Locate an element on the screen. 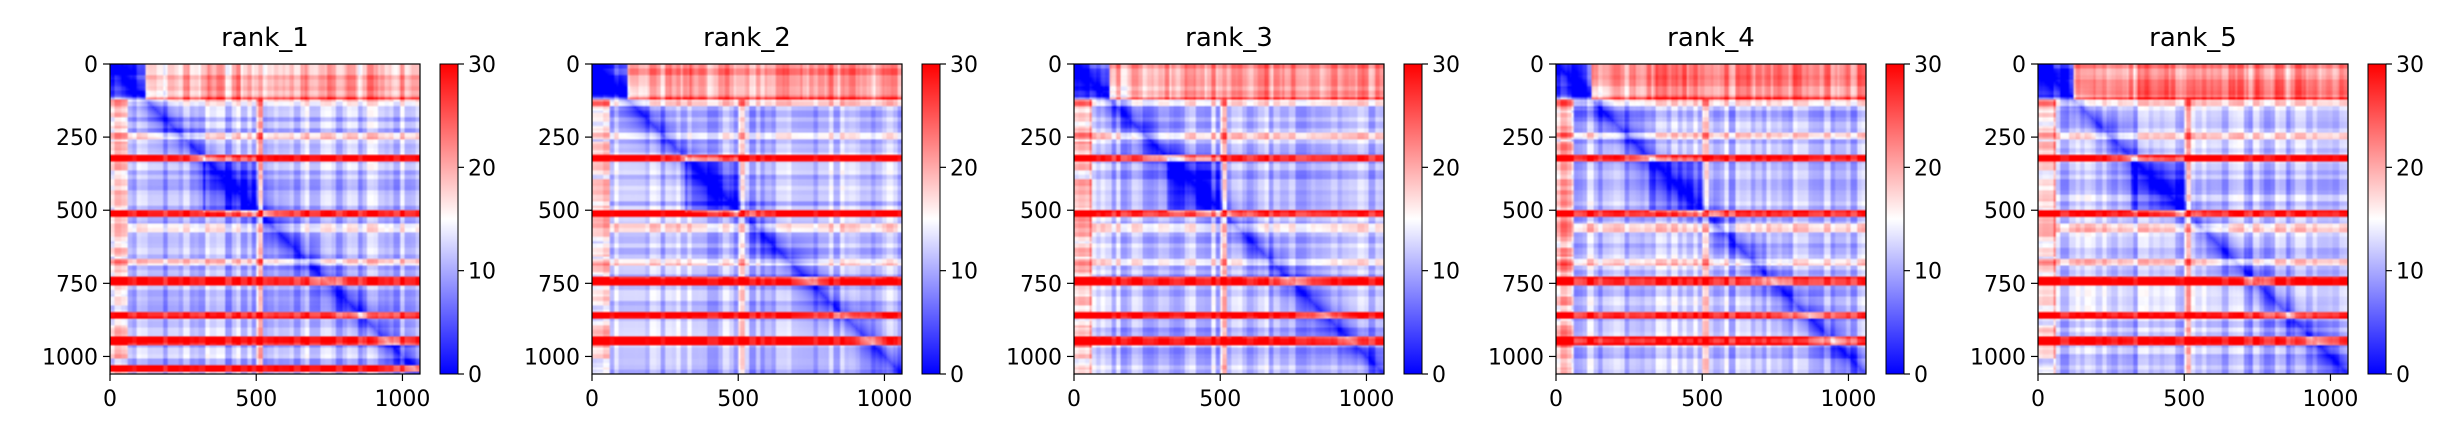 Image resolution: width=2452 pixels, height=438 pixels. panel-title: rank_1 is located at coordinates (265, 38).